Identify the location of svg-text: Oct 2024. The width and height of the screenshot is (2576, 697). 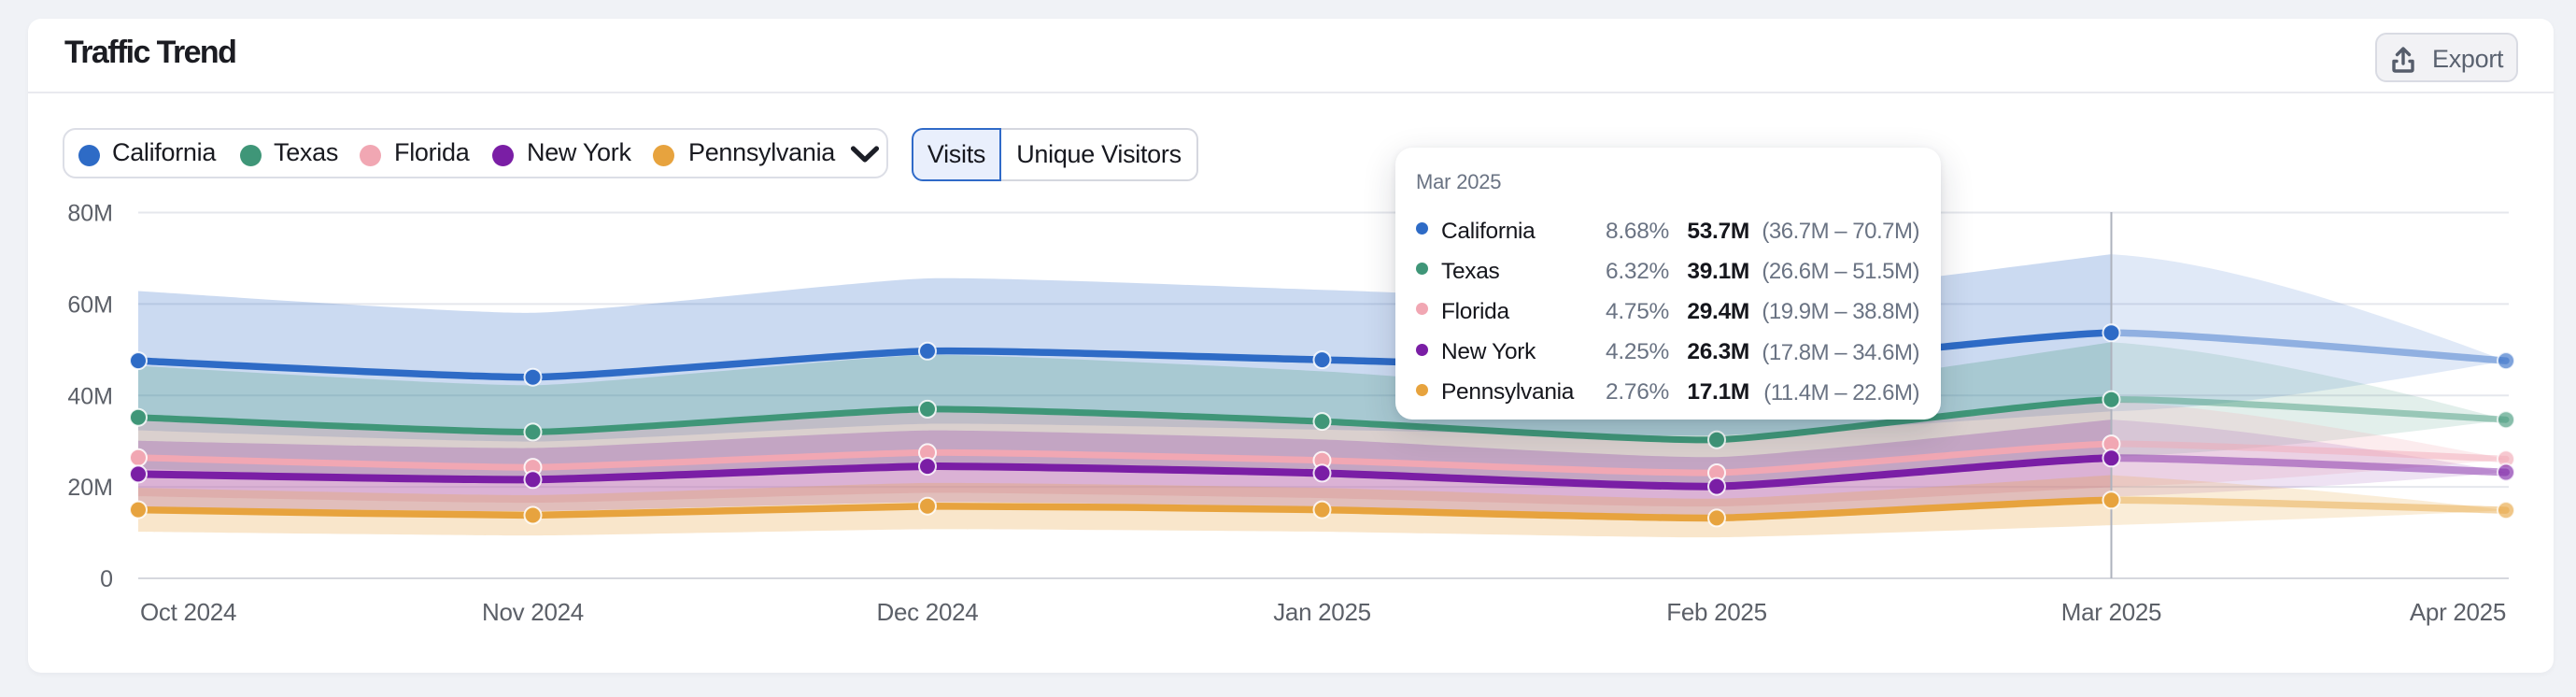
(188, 612).